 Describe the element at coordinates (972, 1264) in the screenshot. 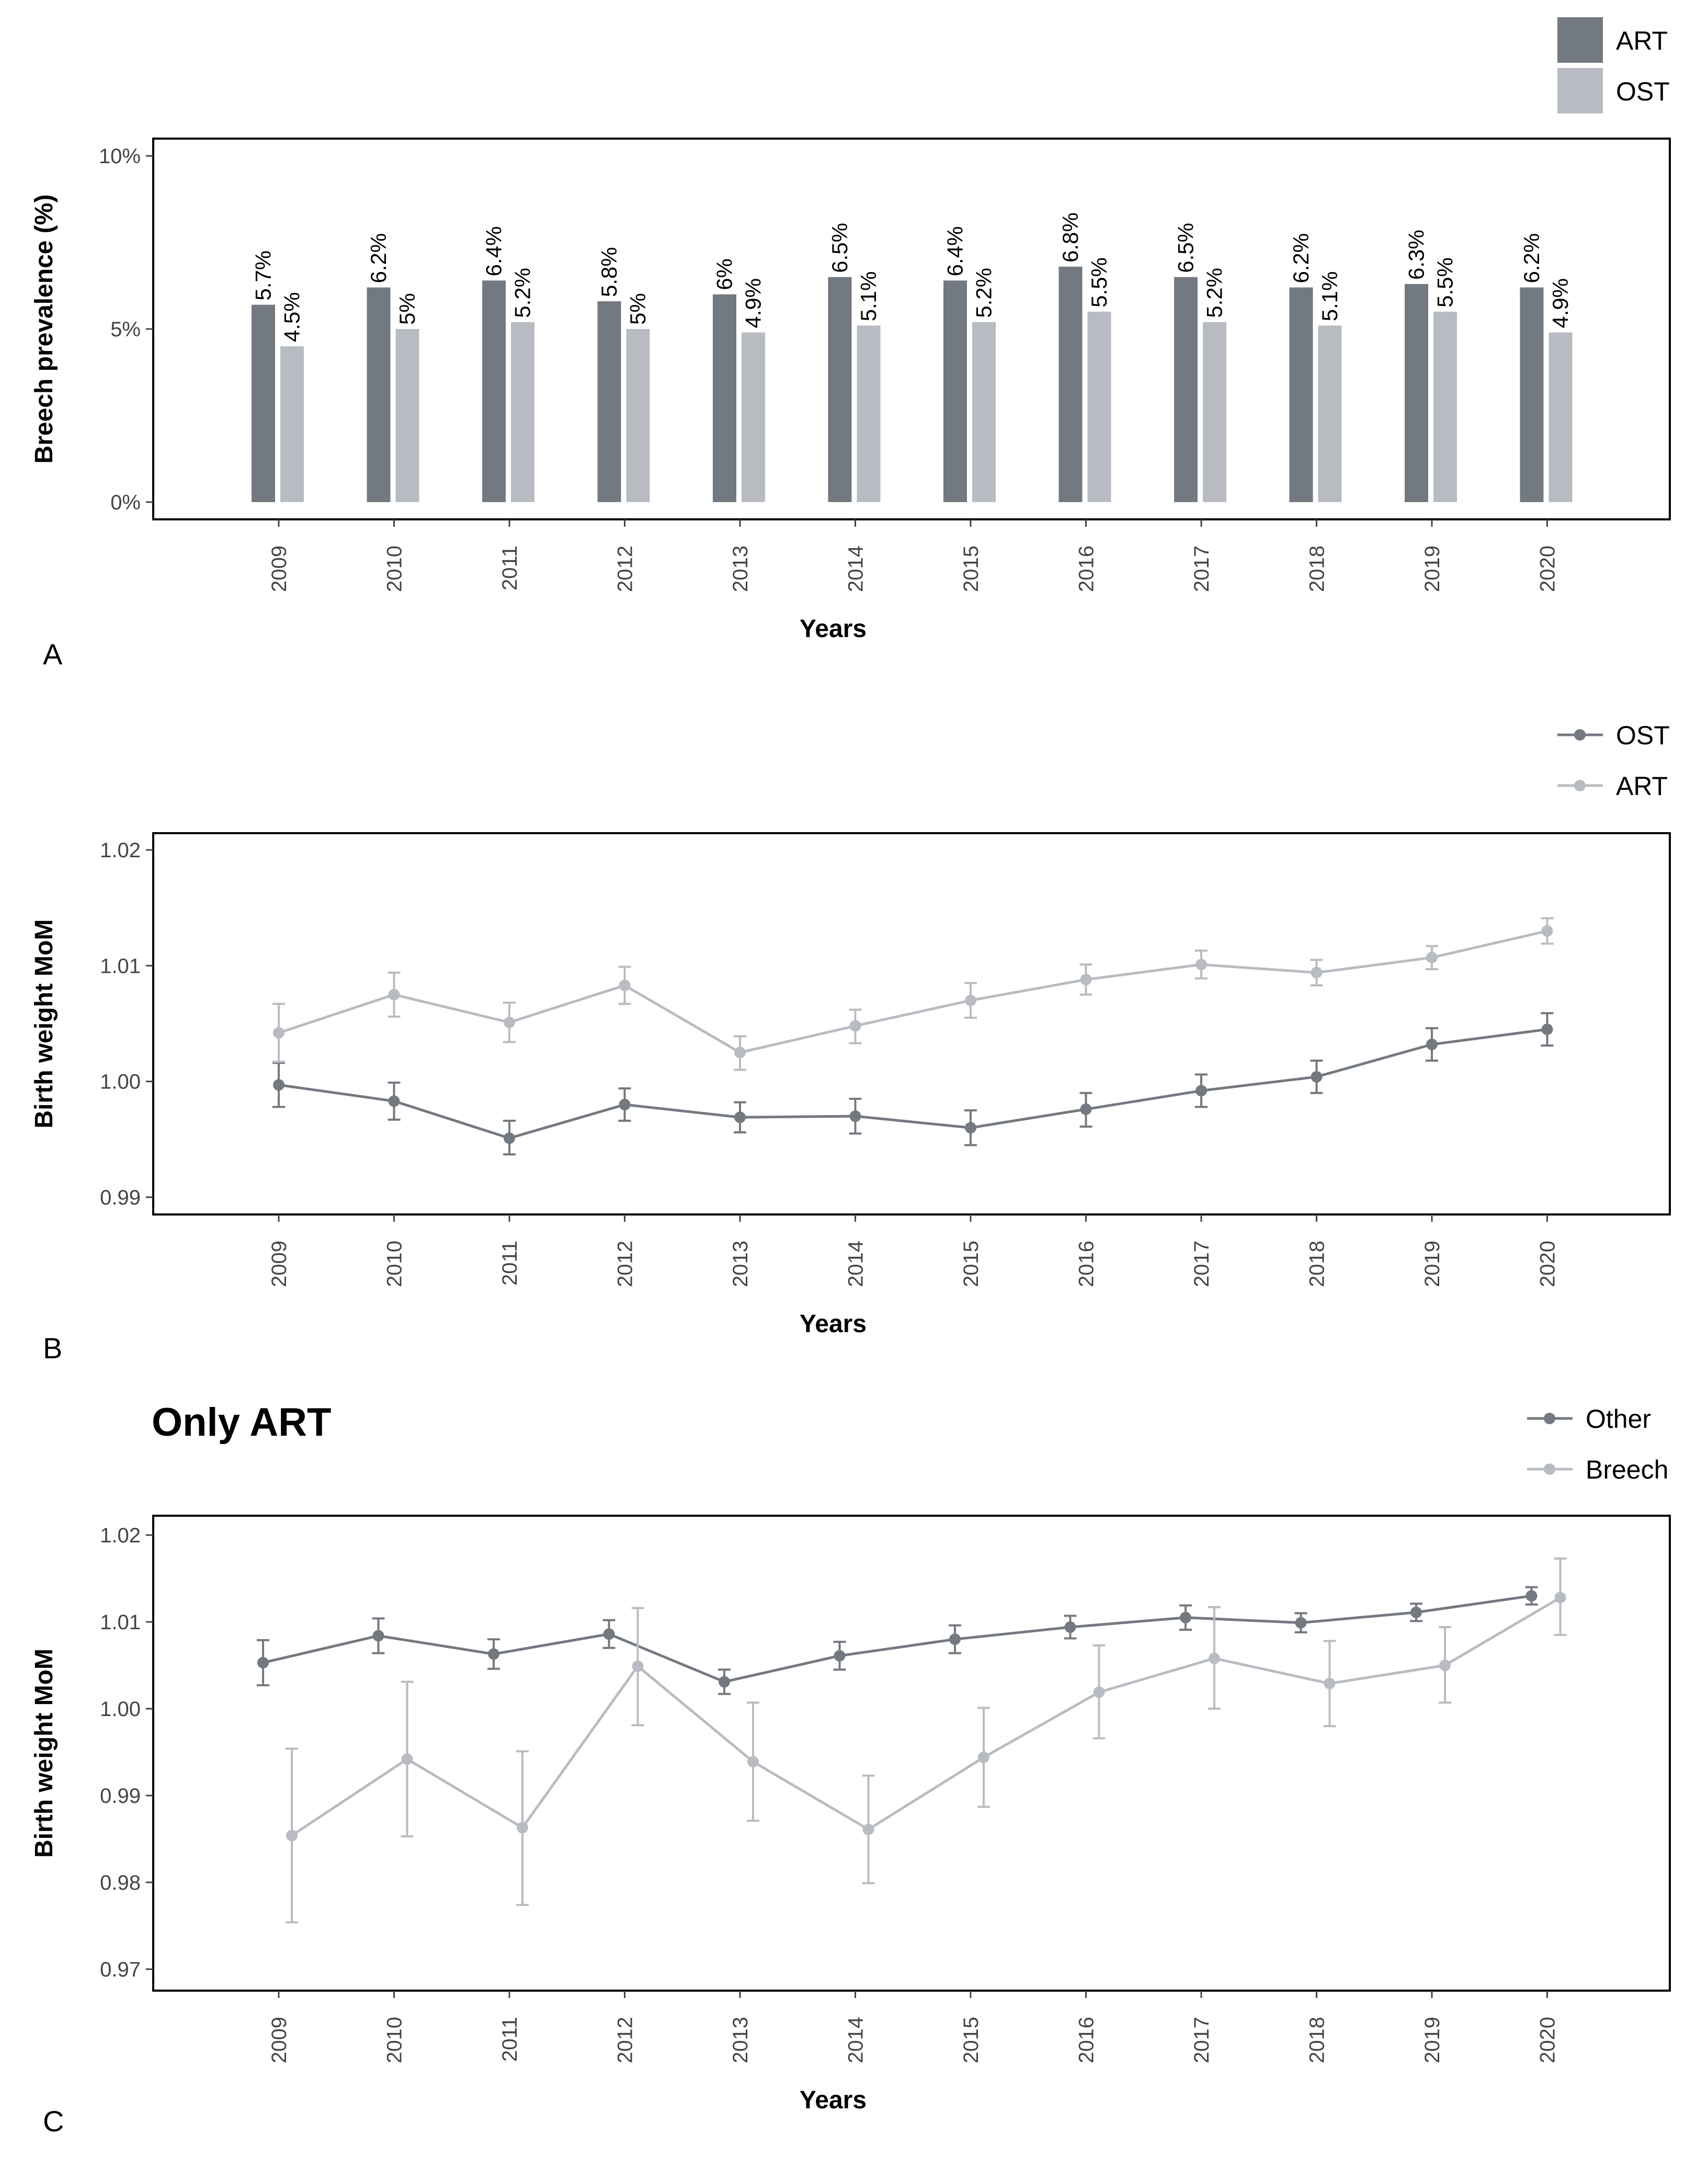

I see `x-tick-label: 2015` at that location.